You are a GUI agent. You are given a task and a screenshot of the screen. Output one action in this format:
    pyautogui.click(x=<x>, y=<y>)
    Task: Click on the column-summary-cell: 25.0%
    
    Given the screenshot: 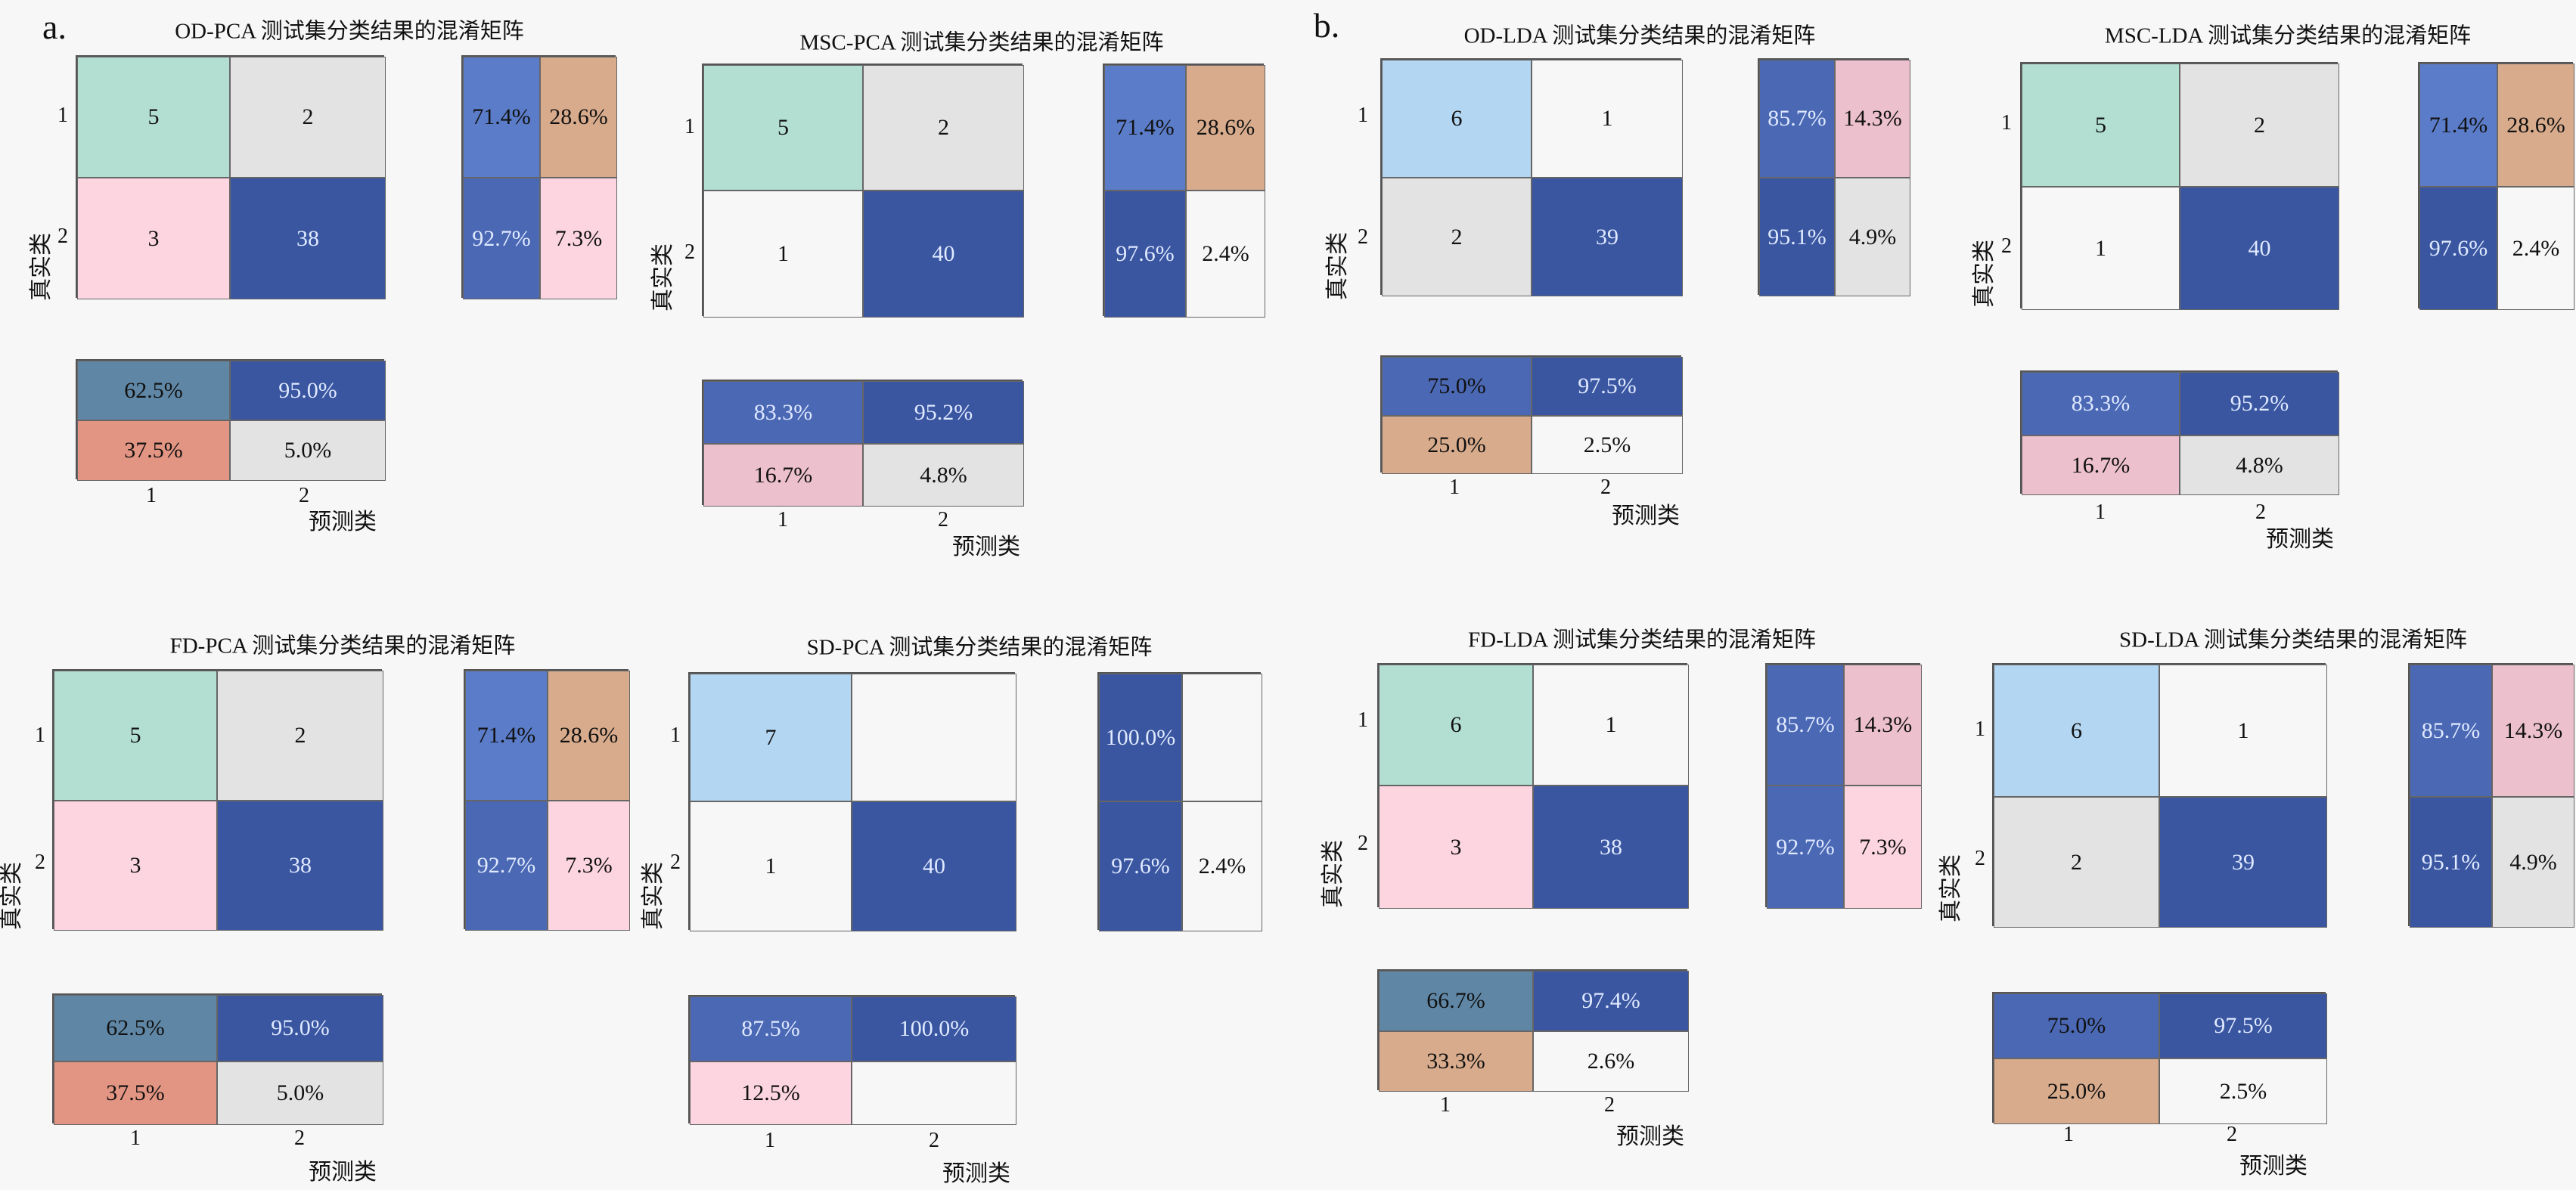 What is the action you would take?
    pyautogui.click(x=1457, y=445)
    